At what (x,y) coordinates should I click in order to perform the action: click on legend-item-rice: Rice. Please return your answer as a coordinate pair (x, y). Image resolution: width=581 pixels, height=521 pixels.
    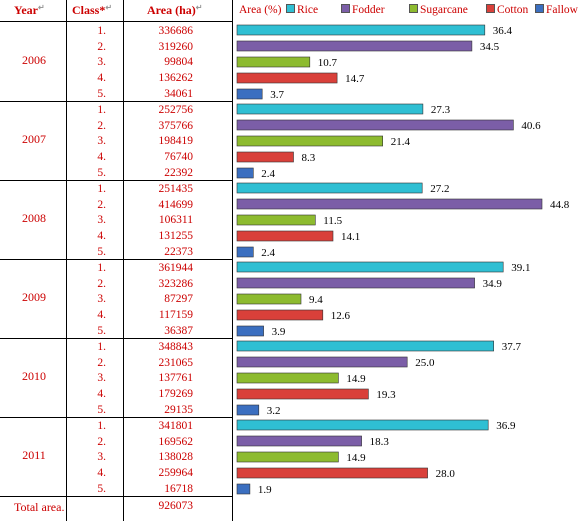
    Looking at the image, I should click on (302, 10).